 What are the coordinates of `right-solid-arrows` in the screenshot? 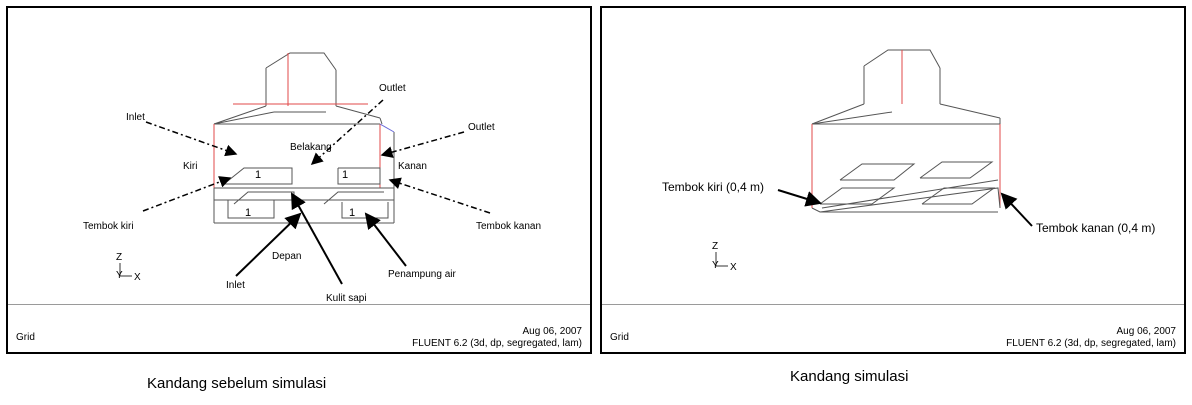 It's located at (905, 208).